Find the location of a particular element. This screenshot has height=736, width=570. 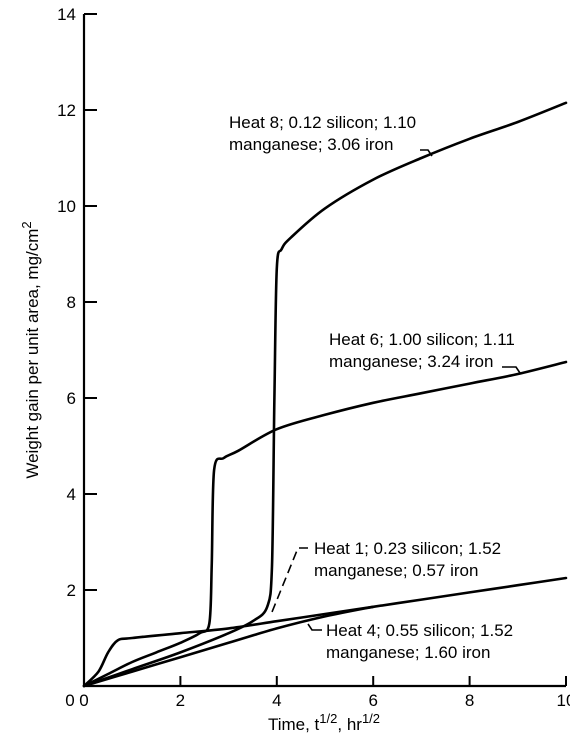

x-axis-label: Time, t1/2, hr1/2 is located at coordinates (324, 722).